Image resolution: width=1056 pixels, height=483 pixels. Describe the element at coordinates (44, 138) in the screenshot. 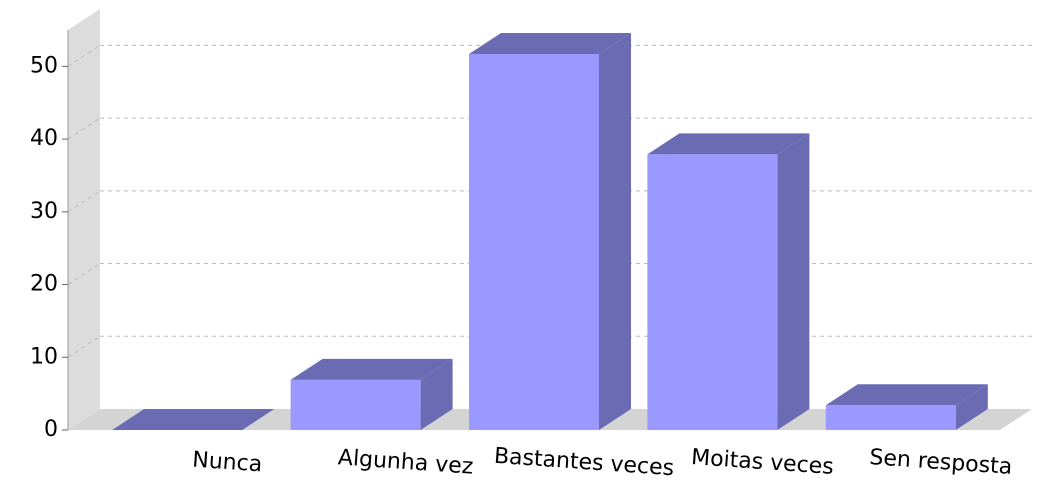

I see `y-tick-label: 40` at that location.